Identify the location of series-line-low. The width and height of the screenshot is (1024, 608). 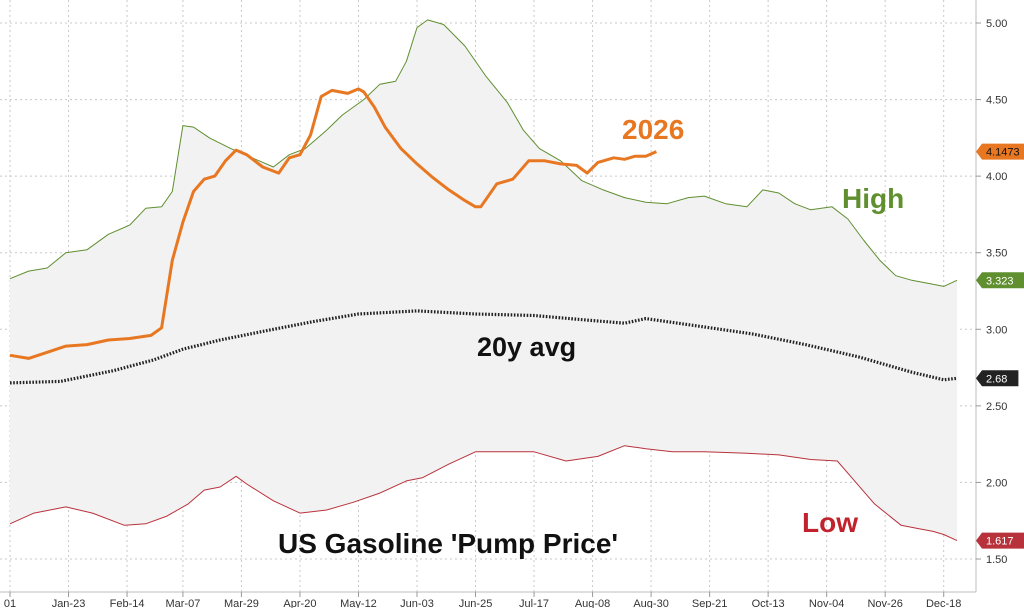
(483, 493).